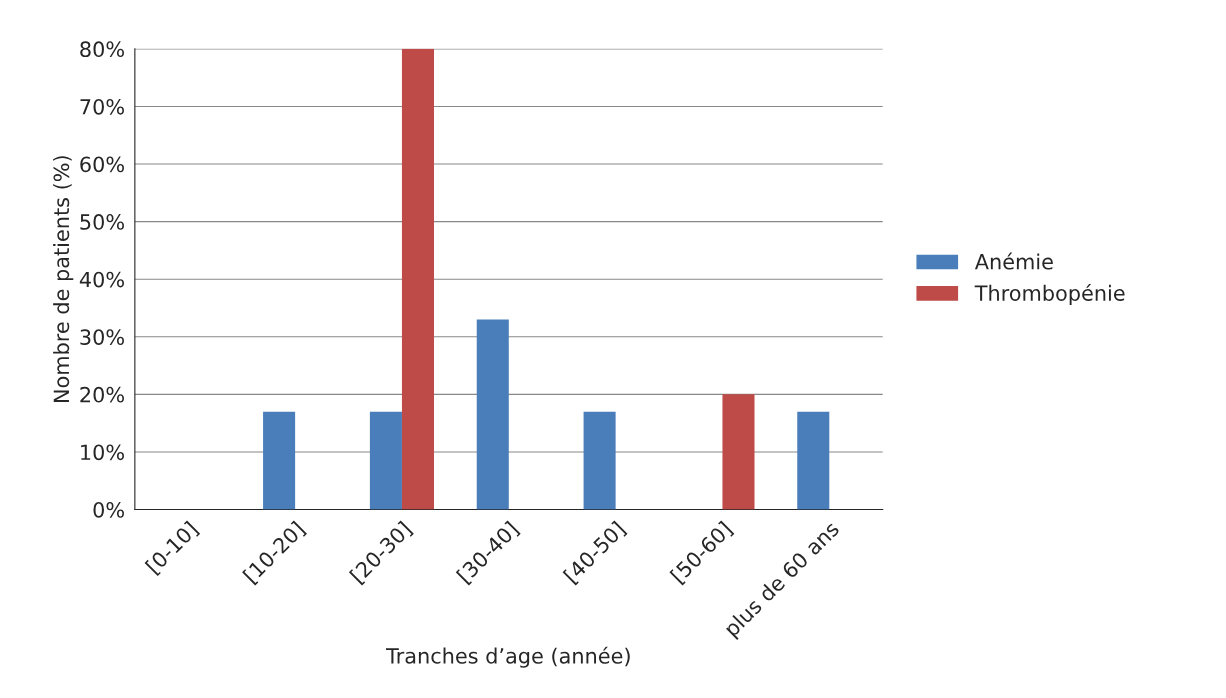  I want to click on x-axis-title: Tranches d’age (année), so click(507, 657).